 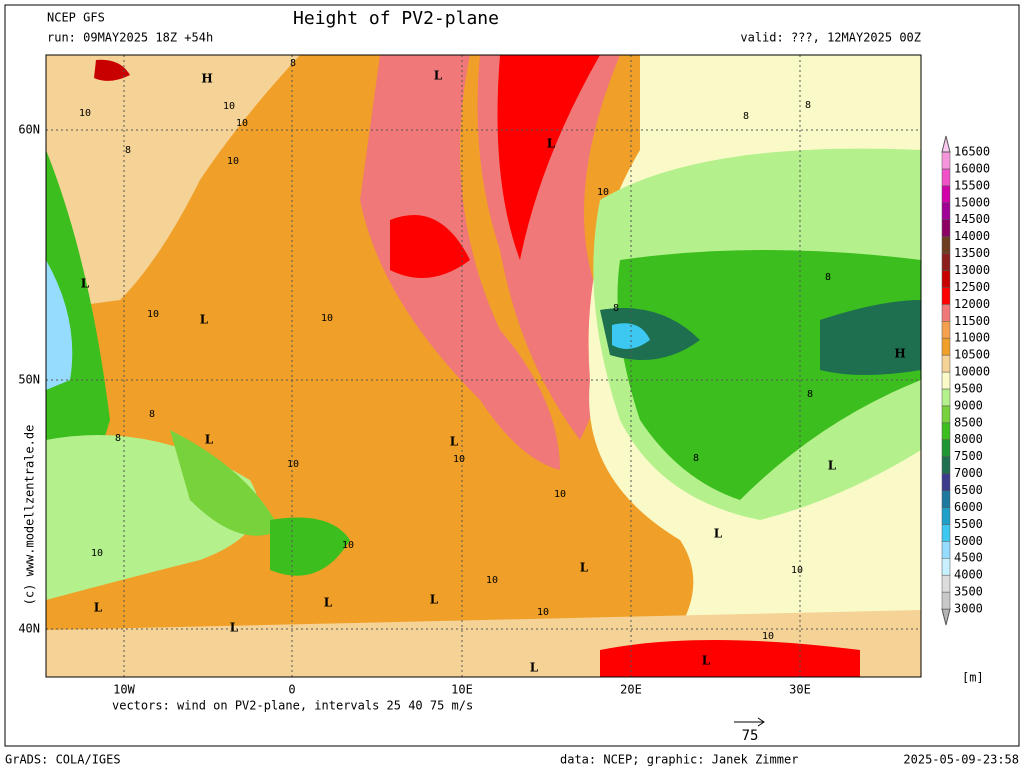 I want to click on lon-label: 10W, so click(x=124, y=690).